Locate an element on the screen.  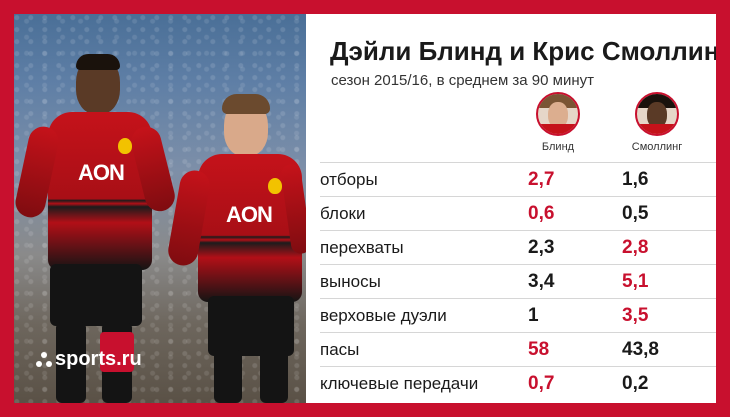
table-row: отборы 2,7 1,6 is located at coordinates (518, 179).